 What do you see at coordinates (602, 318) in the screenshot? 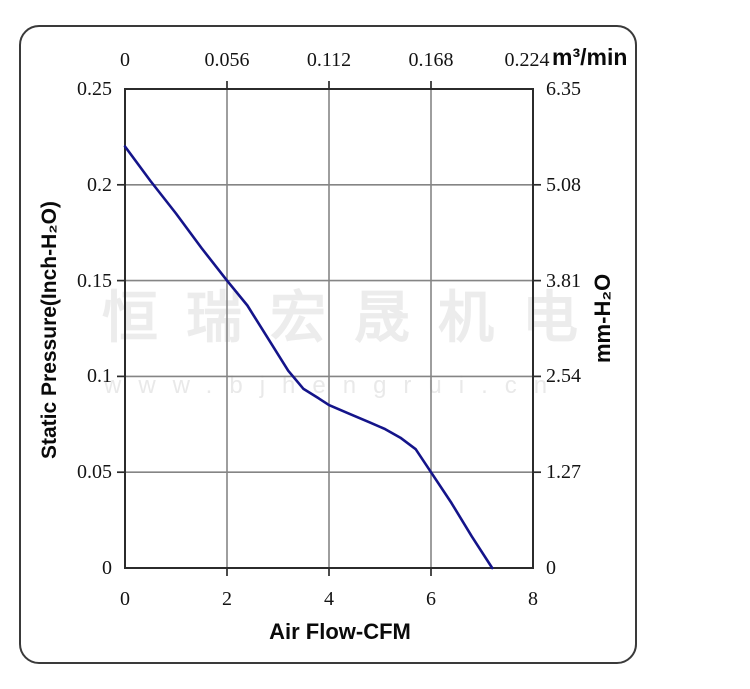
I see `y-axis-right-title: mm-H₂O` at bounding box center [602, 318].